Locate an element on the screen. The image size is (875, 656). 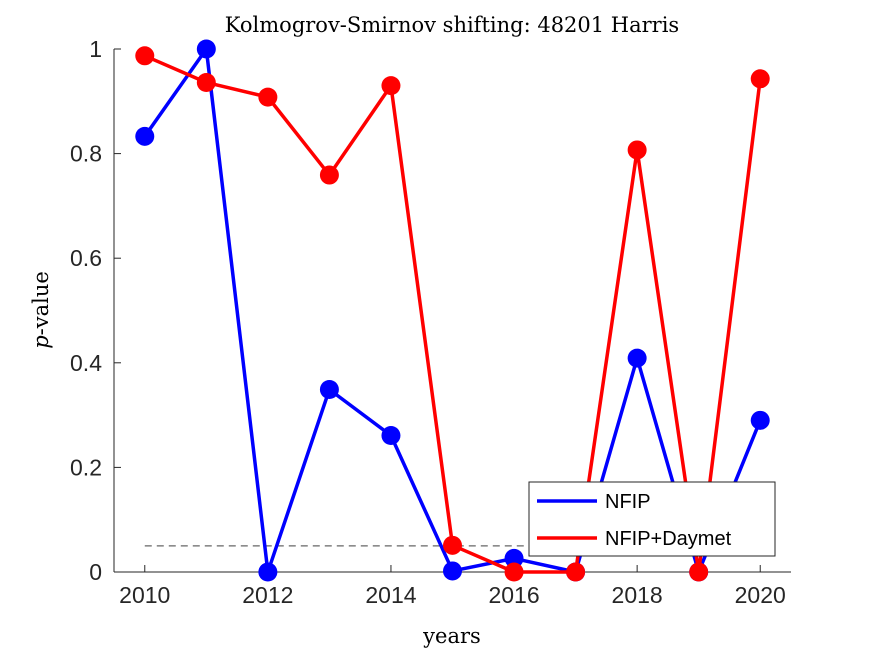
y-tick-label: 0.6 is located at coordinates (86, 258).